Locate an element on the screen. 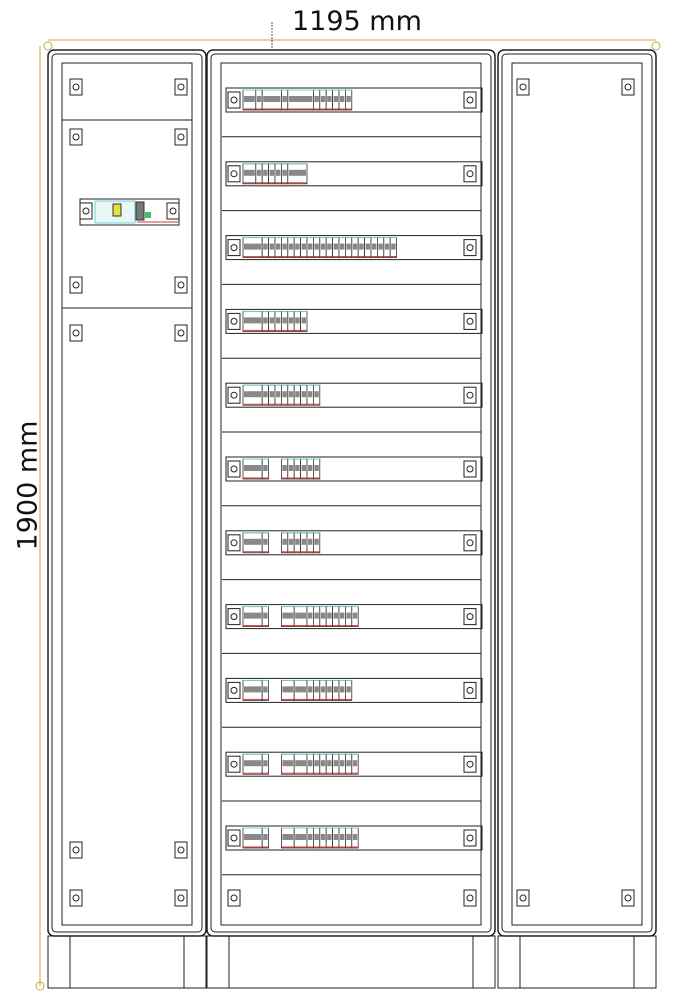  switch is located at coordinates (140, 211).